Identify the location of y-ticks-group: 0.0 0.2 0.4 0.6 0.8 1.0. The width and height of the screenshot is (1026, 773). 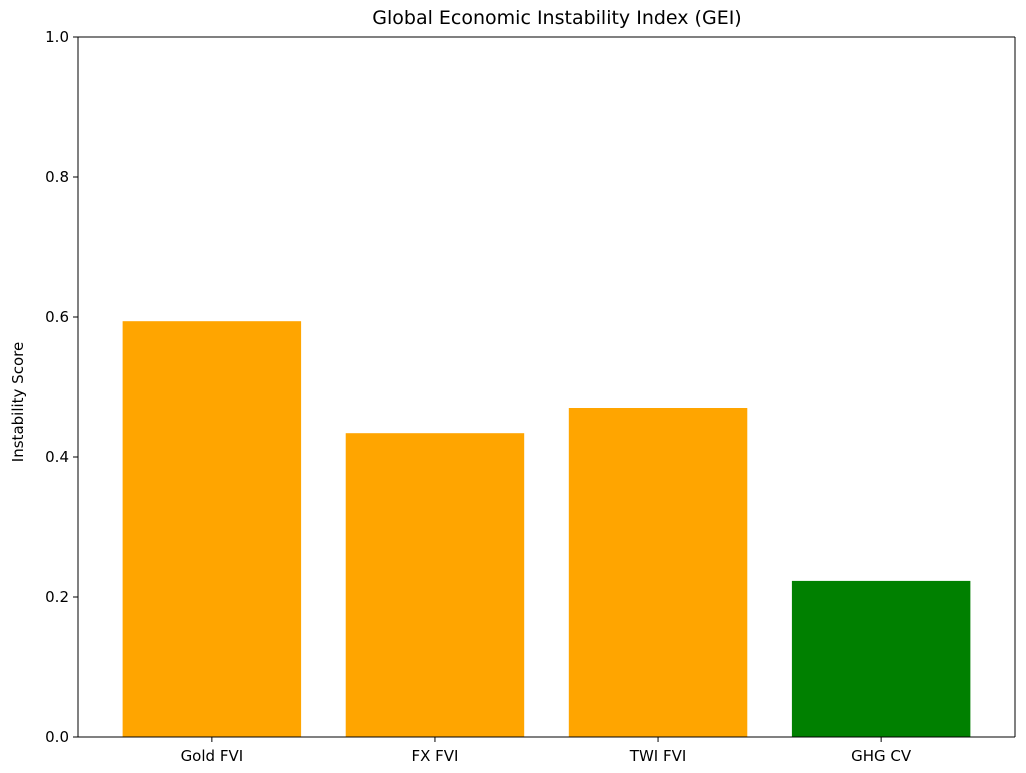
(61, 387).